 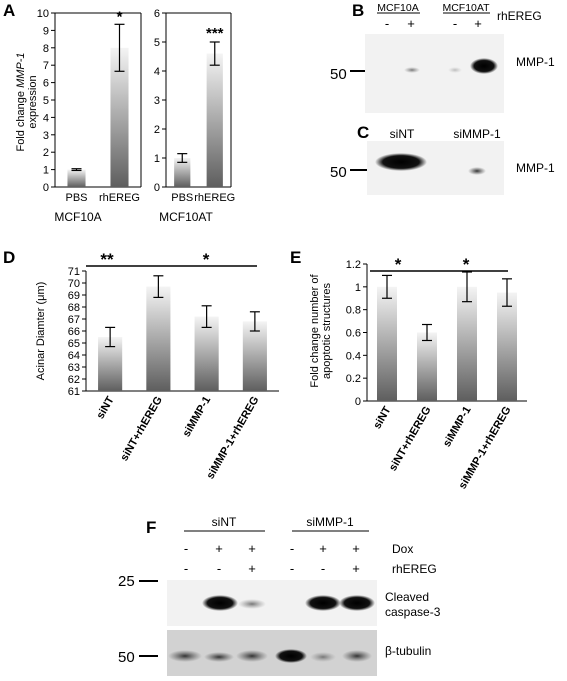 What do you see at coordinates (74, 272) in the screenshot?
I see `chart-d-ytick-label: 71` at bounding box center [74, 272].